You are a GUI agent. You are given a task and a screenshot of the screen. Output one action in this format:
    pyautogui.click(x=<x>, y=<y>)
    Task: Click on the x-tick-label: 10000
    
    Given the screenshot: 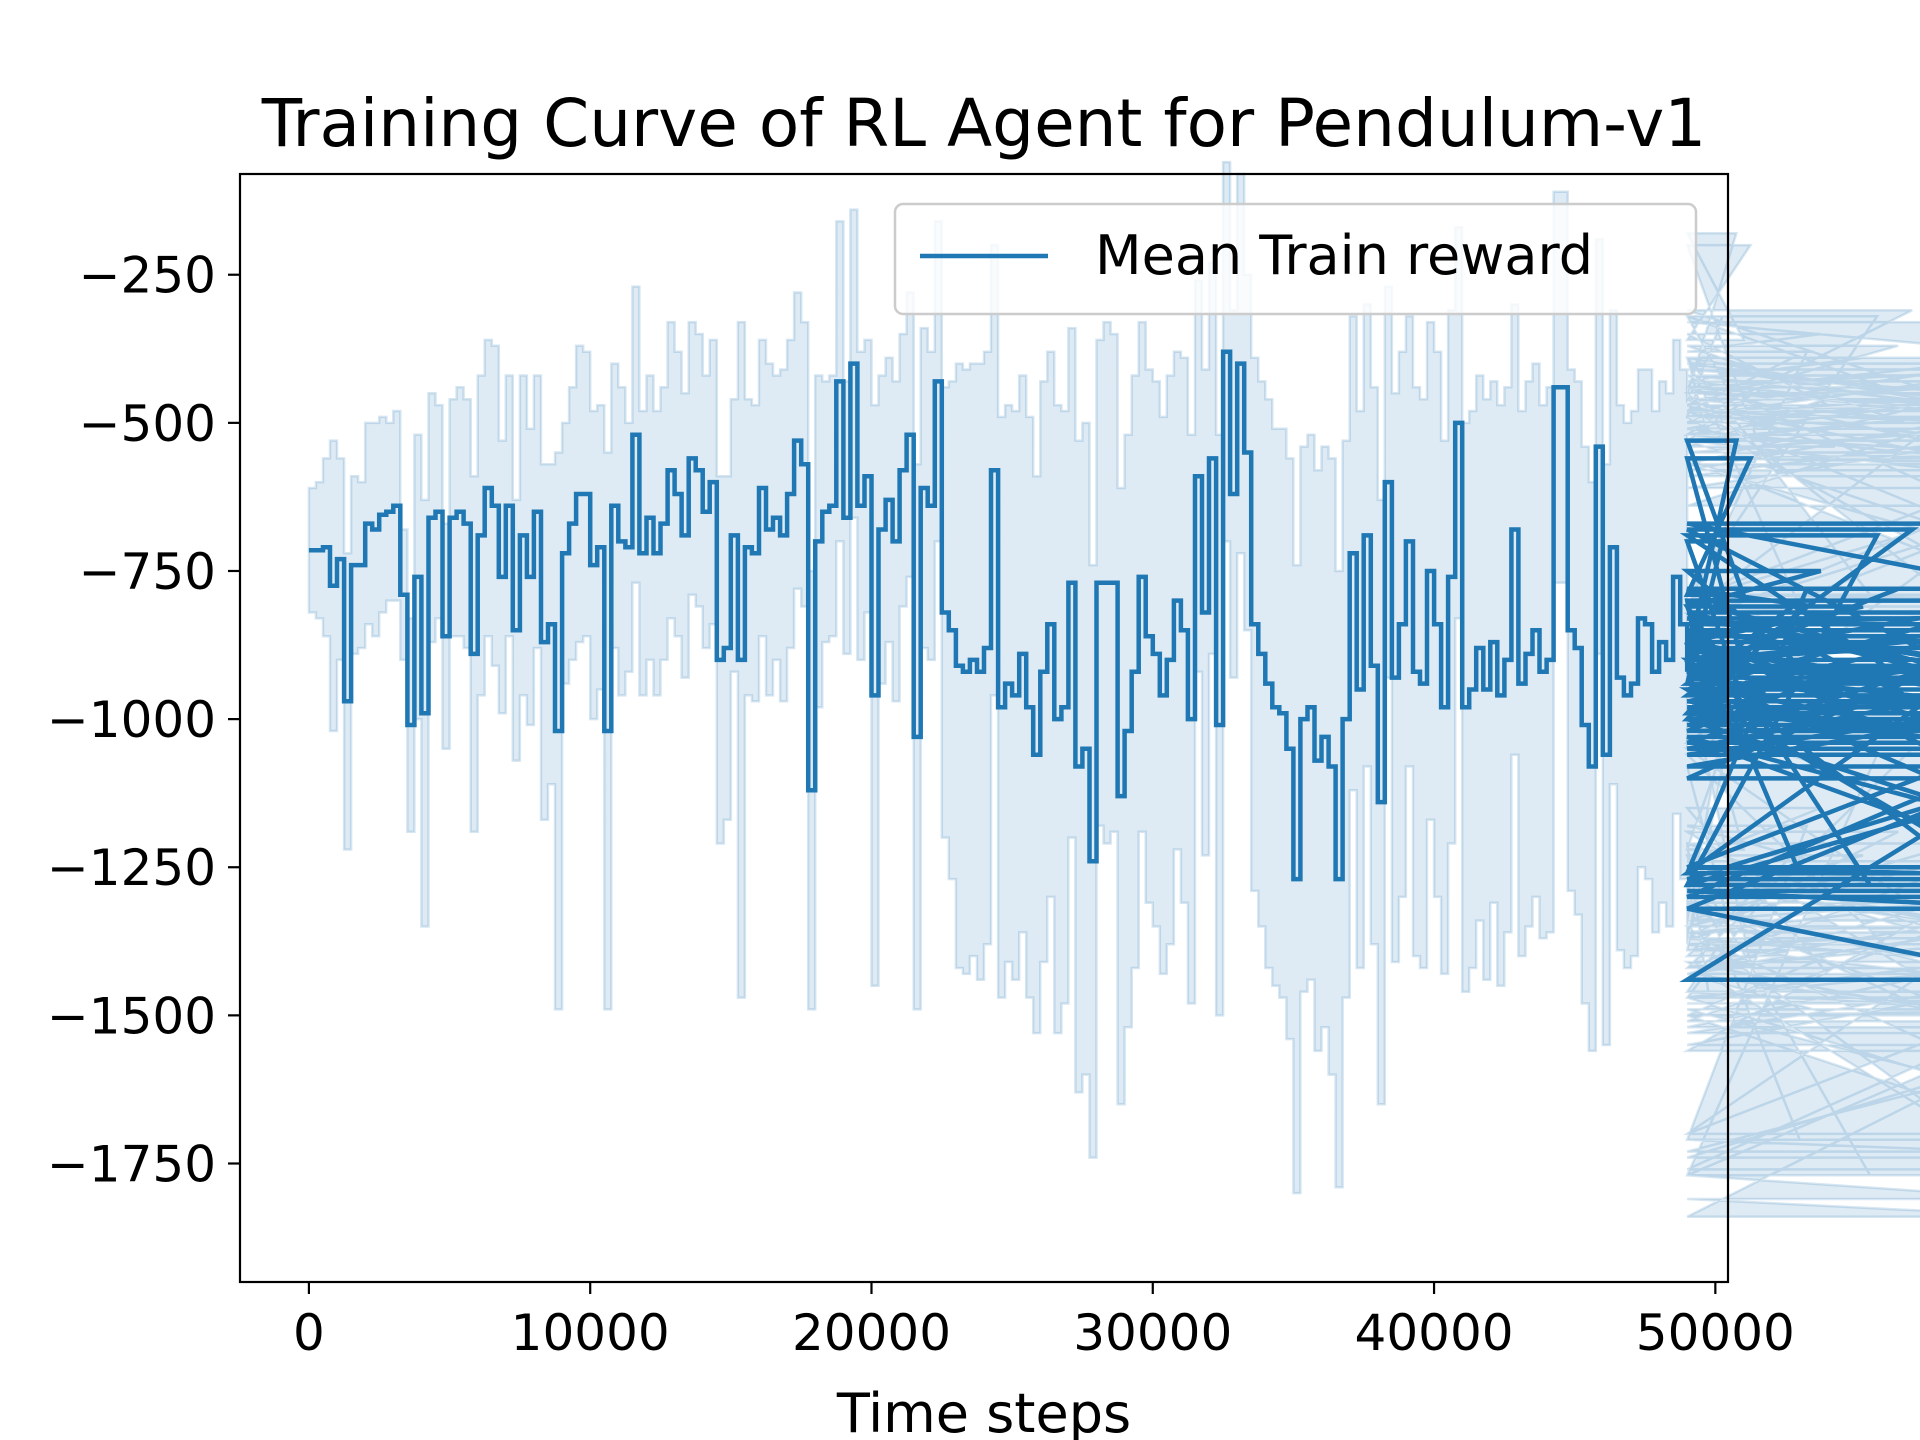 What is the action you would take?
    pyautogui.click(x=590, y=1333)
    